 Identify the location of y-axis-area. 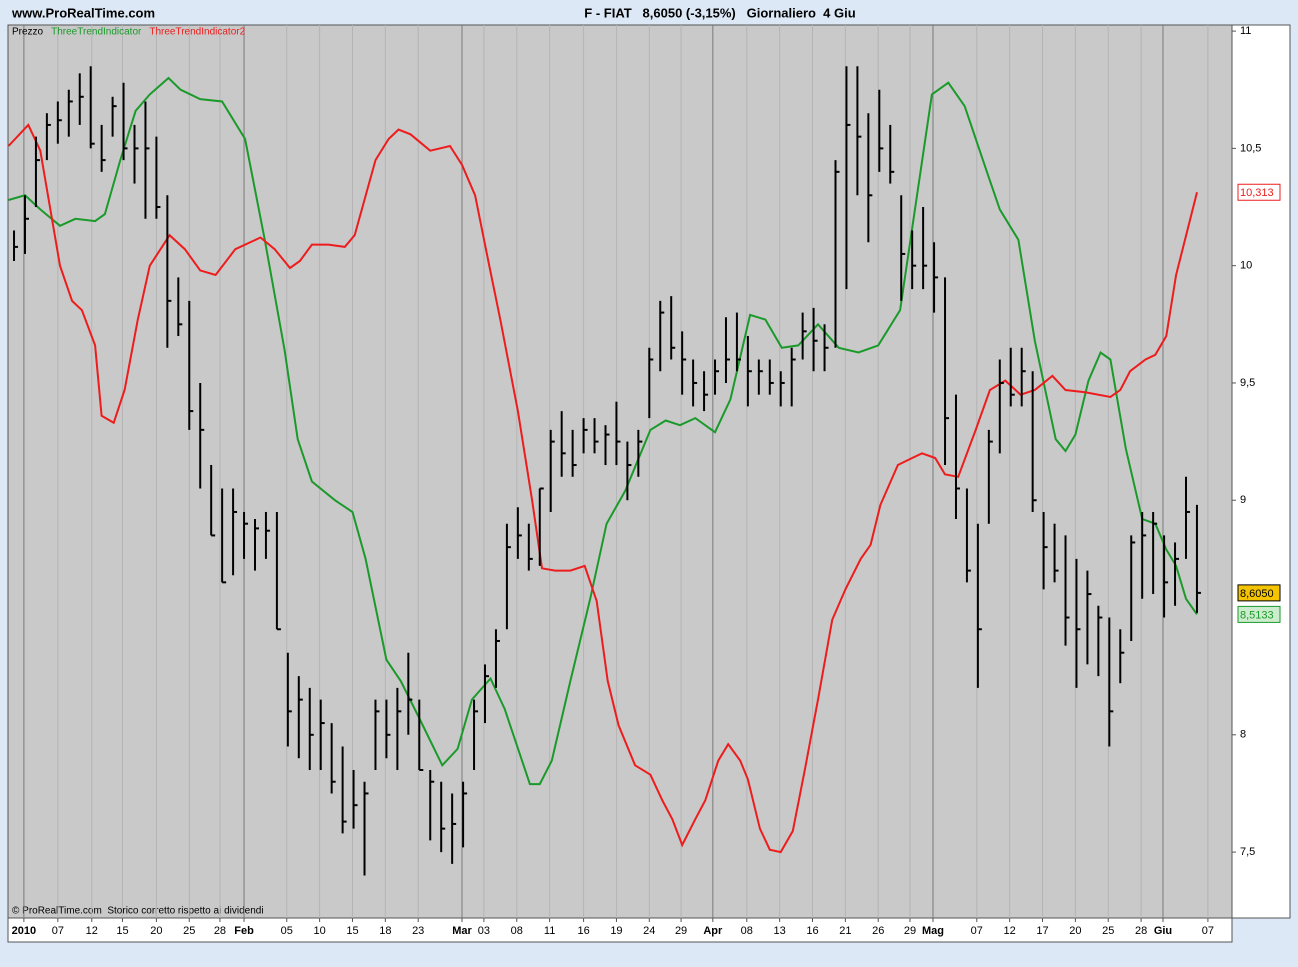
(1261, 471).